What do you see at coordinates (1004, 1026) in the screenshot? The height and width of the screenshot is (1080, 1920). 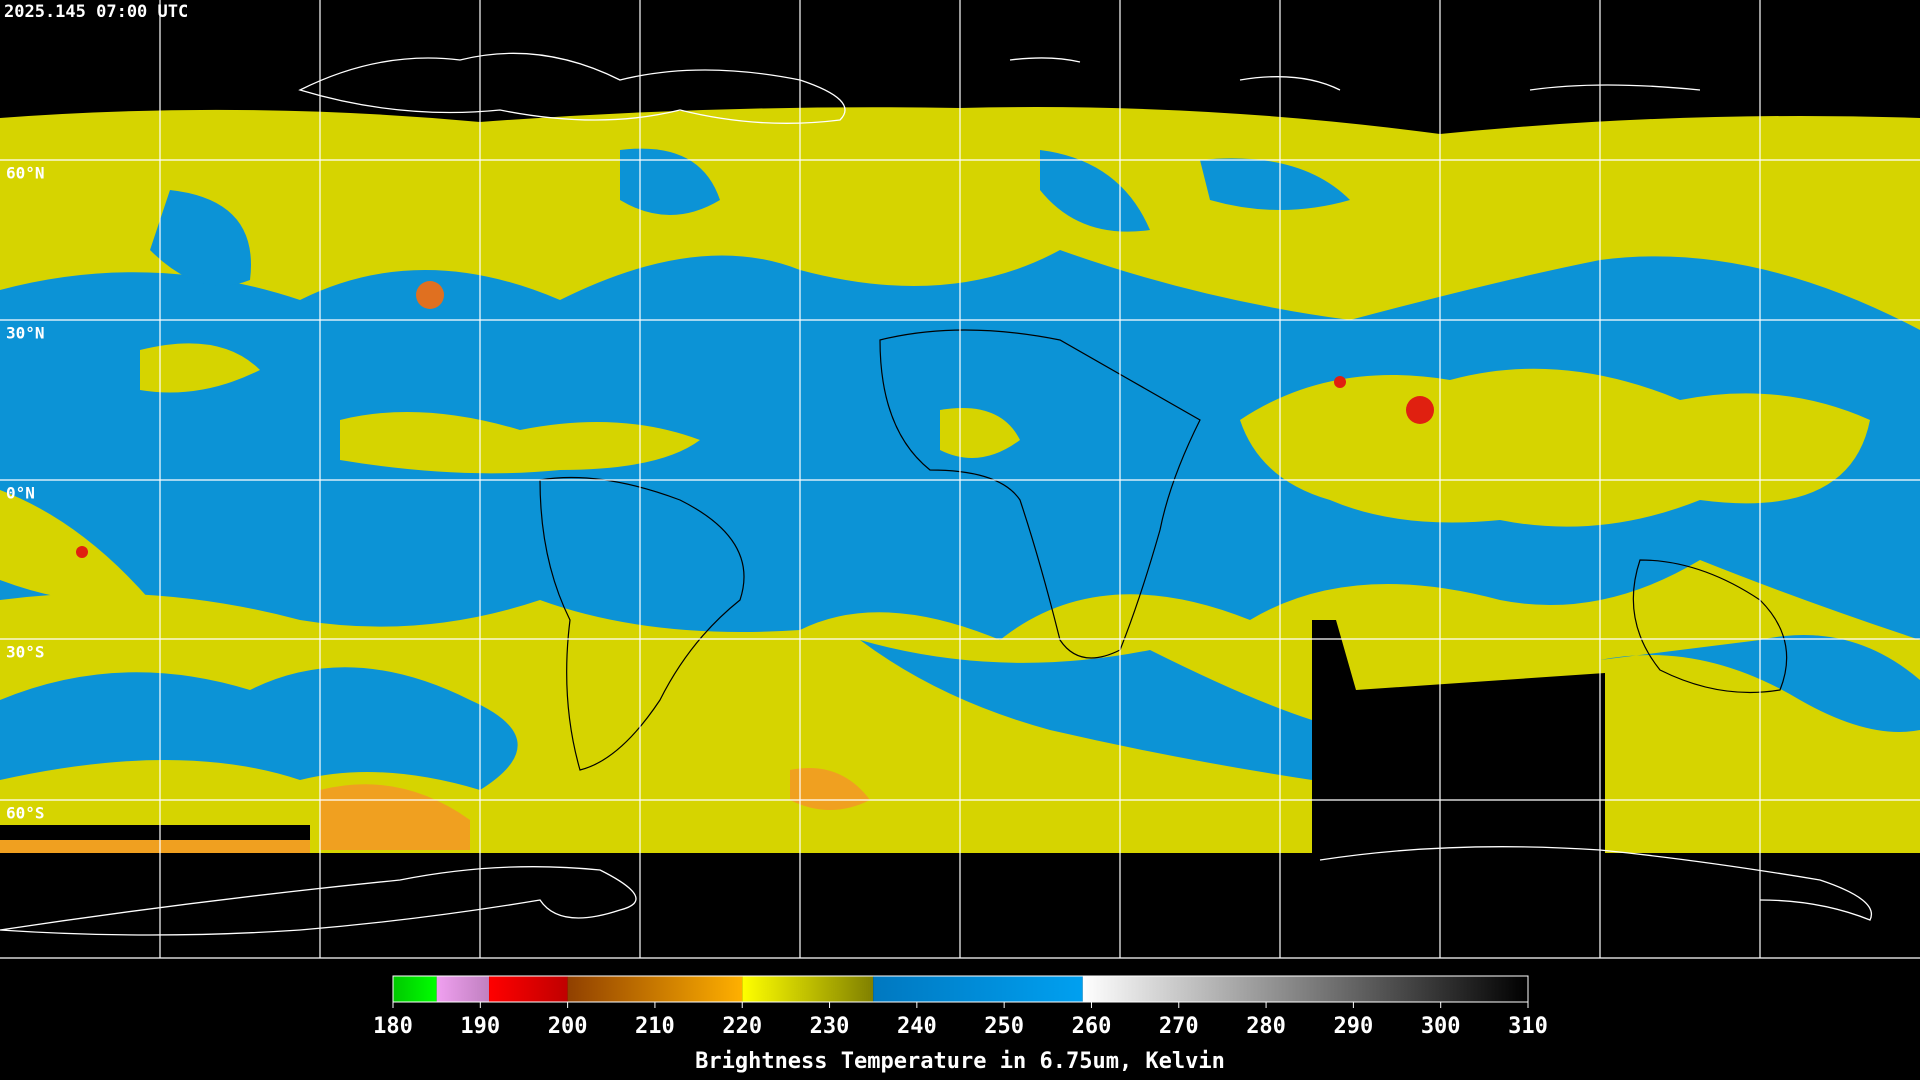 I see `colorbar-tick-label: 250` at bounding box center [1004, 1026].